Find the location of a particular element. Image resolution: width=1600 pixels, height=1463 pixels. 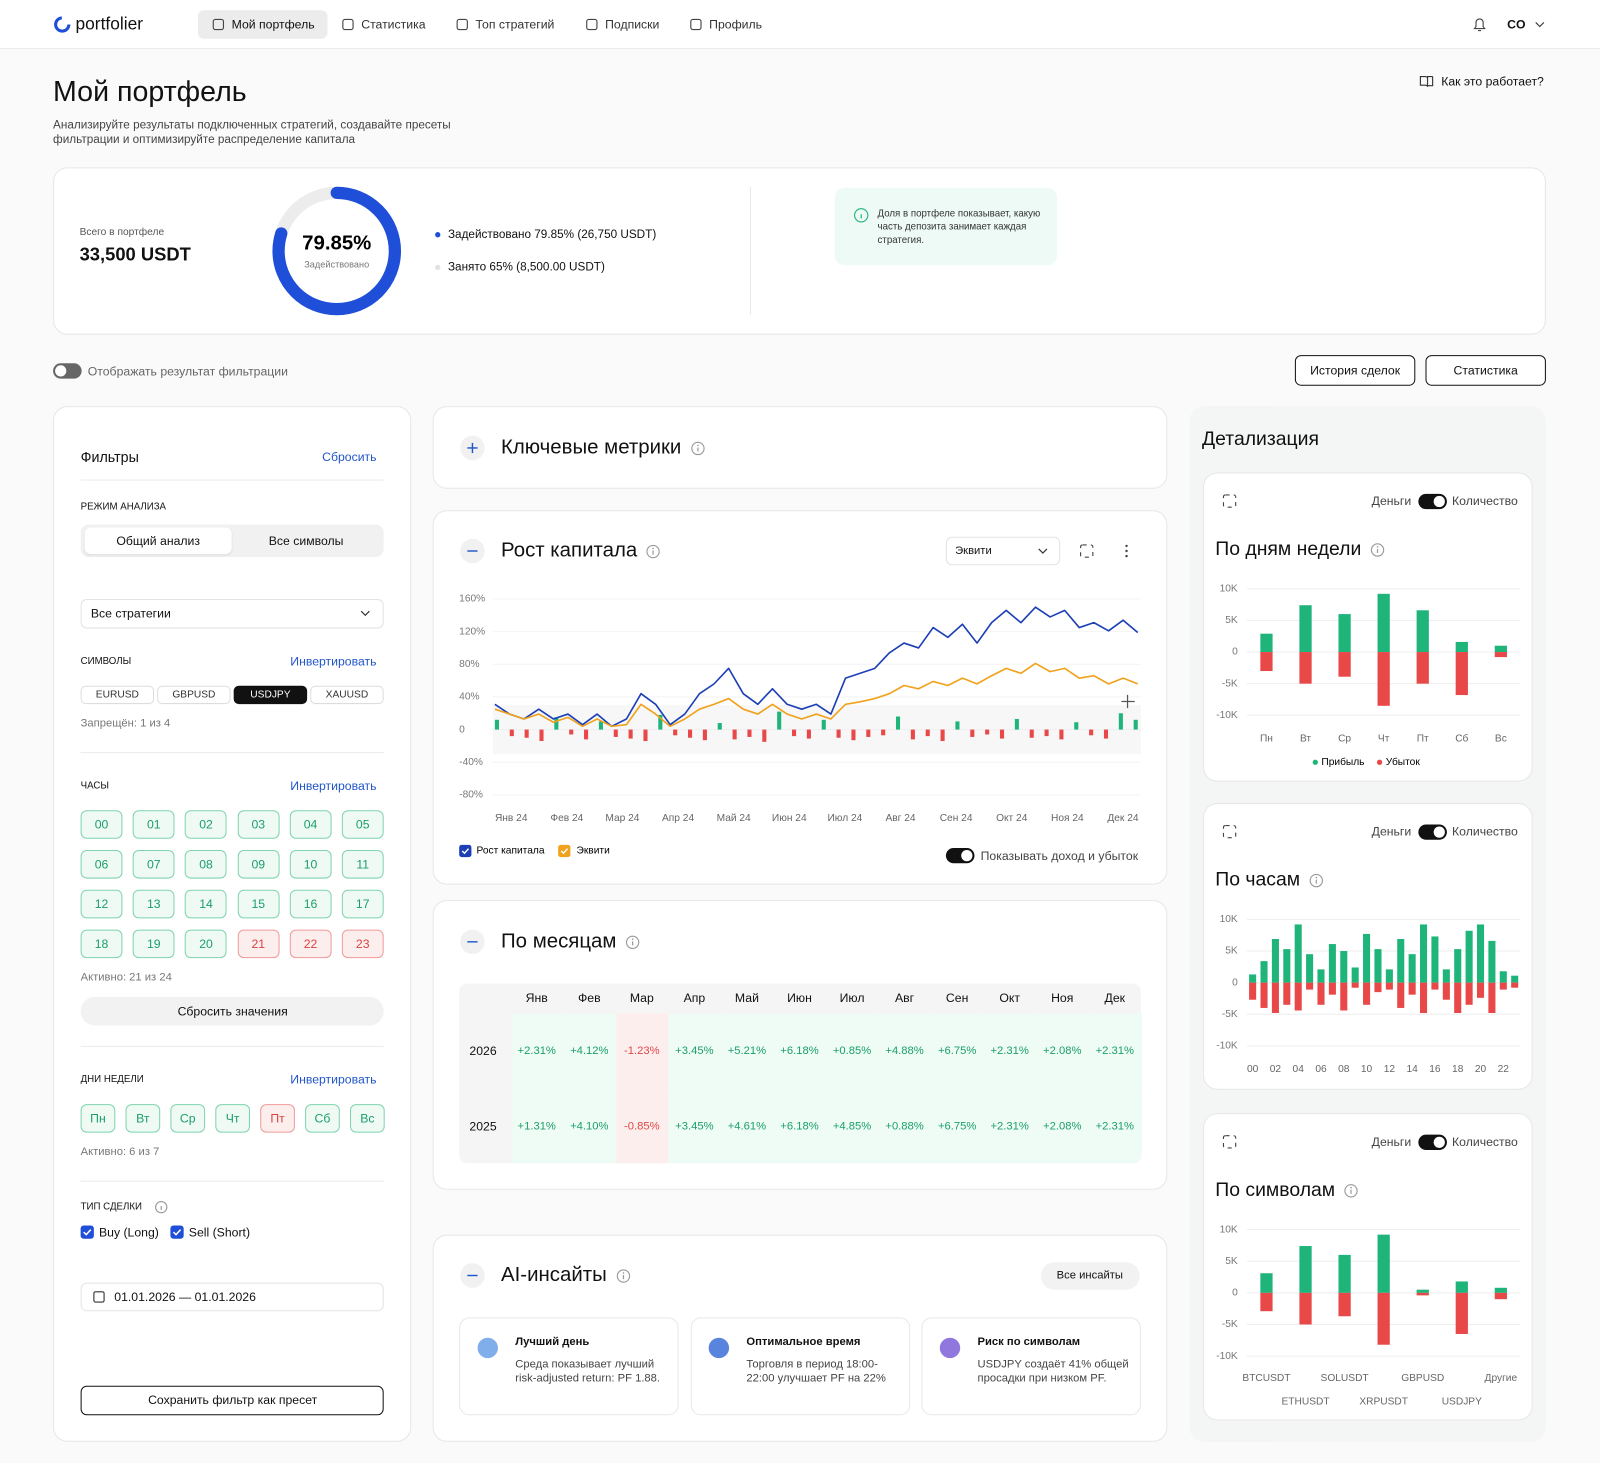

hour-chip-label: 10 is located at coordinates (310, 864).